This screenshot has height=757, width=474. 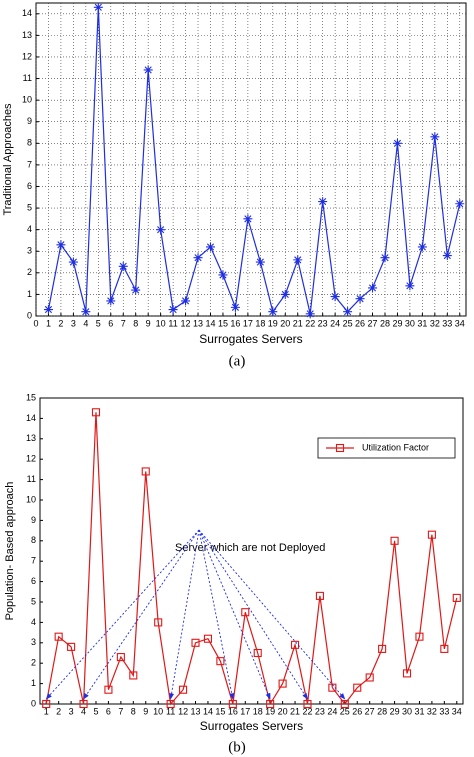 I want to click on caption: (a), so click(x=237, y=361).